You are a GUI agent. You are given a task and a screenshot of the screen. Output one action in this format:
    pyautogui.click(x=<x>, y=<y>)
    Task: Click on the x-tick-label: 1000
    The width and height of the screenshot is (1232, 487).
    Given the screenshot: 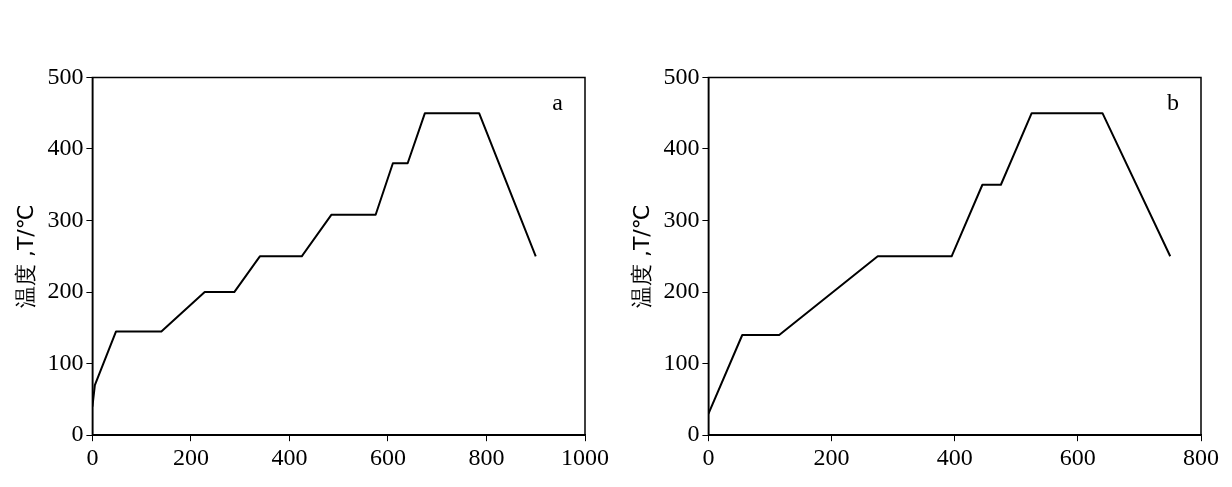 What is the action you would take?
    pyautogui.click(x=585, y=456)
    